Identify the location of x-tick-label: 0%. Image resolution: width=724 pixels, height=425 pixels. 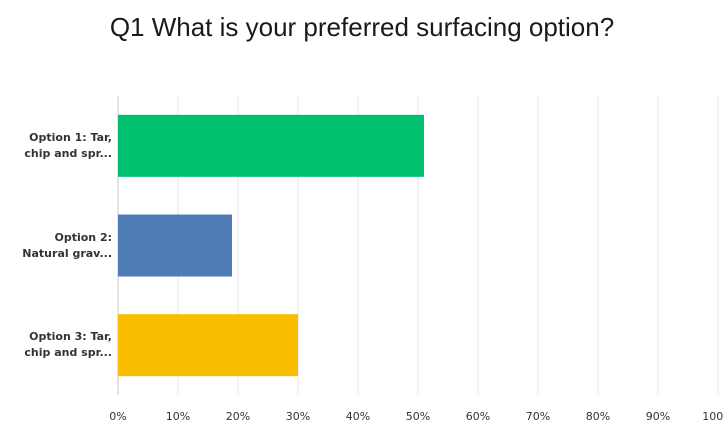
(118, 416).